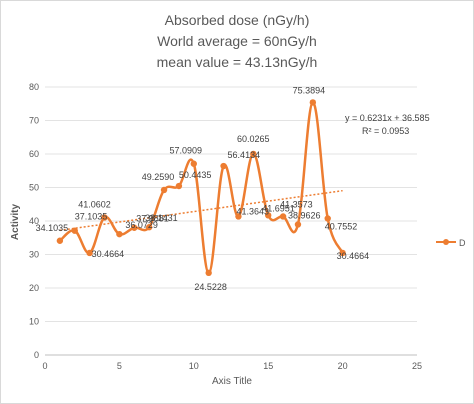 The width and height of the screenshot is (474, 404). Describe the element at coordinates (451, 243) in the screenshot. I see `legend: D` at that location.